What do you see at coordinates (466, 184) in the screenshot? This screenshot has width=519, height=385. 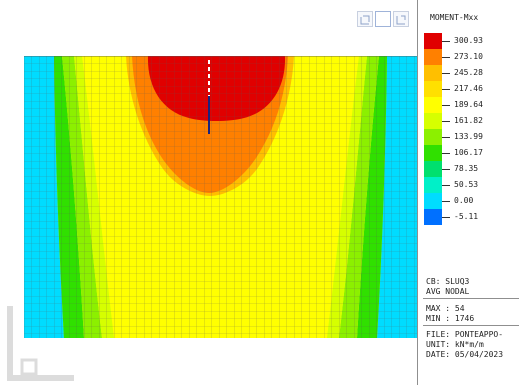 I see `legend-value: 50.53` at bounding box center [466, 184].